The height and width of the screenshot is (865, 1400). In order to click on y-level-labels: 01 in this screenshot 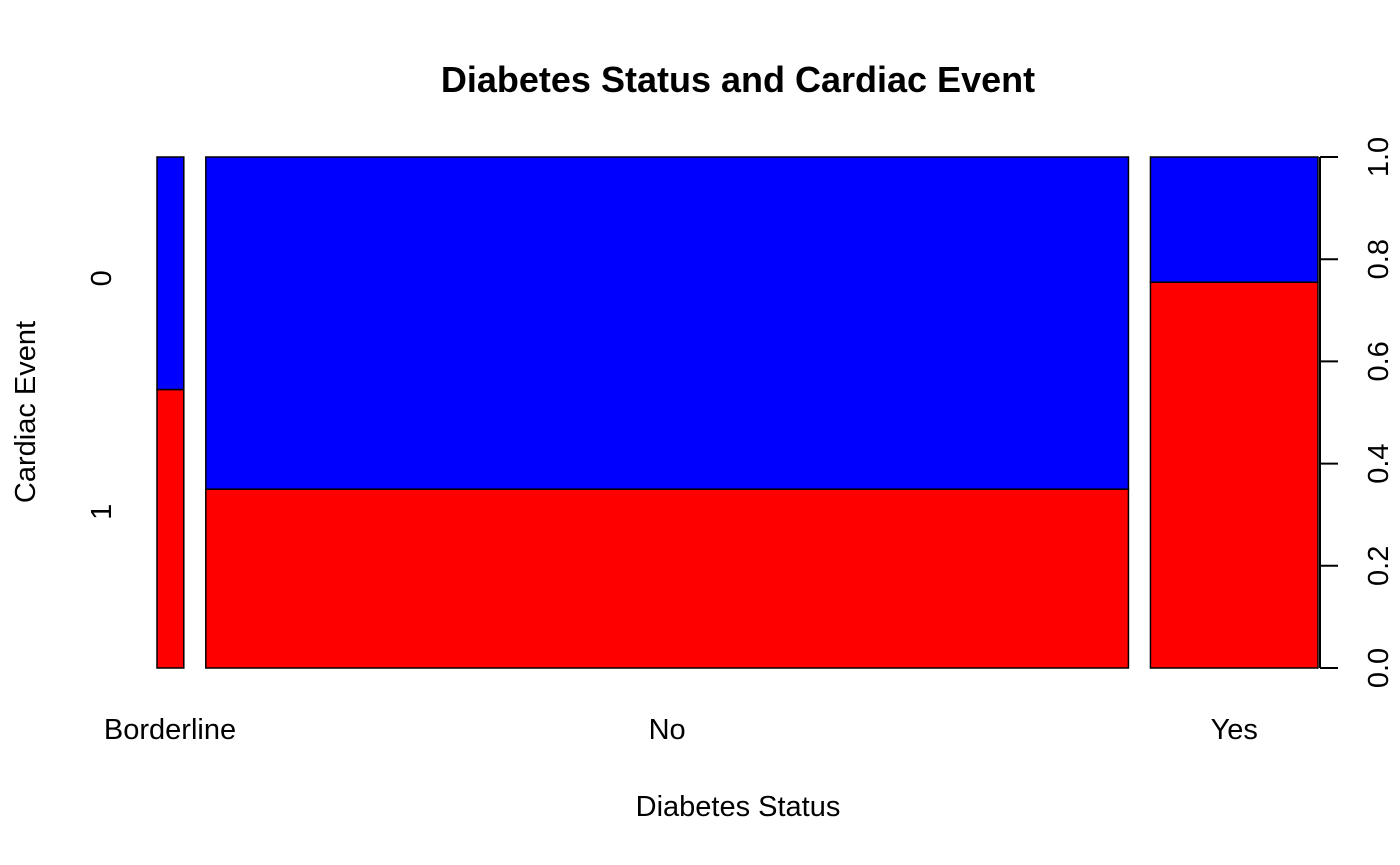, I will do `click(102, 395)`.